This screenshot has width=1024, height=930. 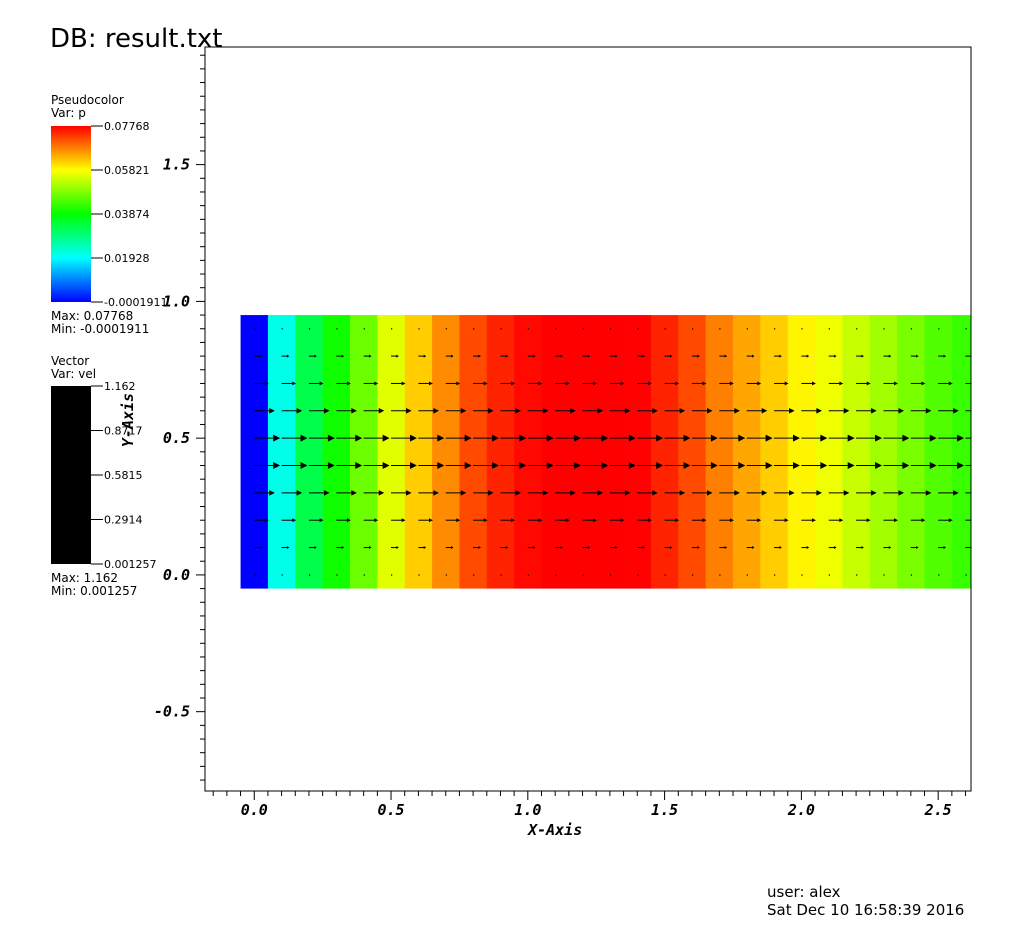 I want to click on y-tick-label: -0.5, so click(x=172, y=712).